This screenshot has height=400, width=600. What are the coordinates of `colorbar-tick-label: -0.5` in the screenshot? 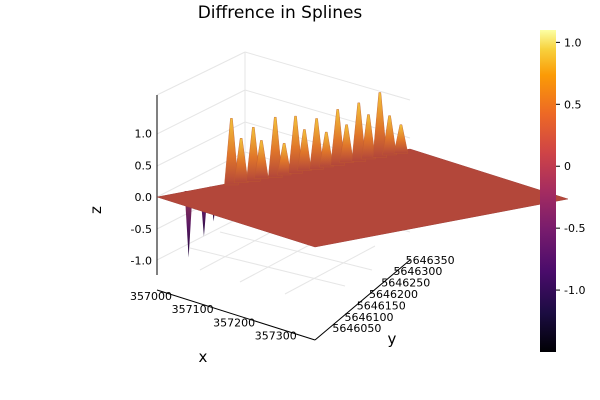 It's located at (574, 228).